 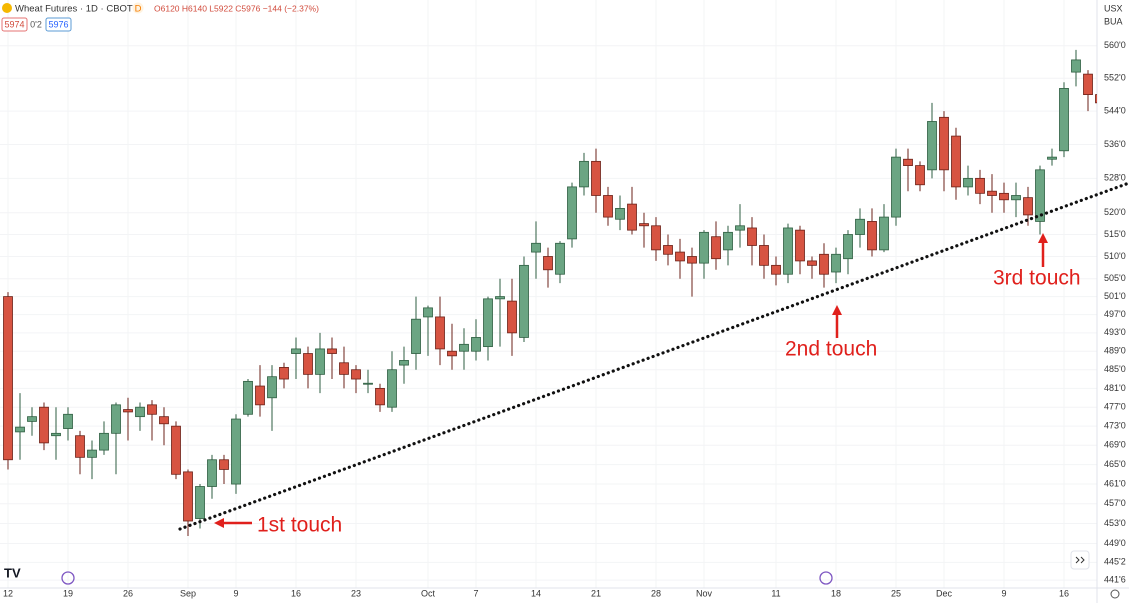 What do you see at coordinates (1115, 110) in the screenshot?
I see `y-tick-label: 544'0` at bounding box center [1115, 110].